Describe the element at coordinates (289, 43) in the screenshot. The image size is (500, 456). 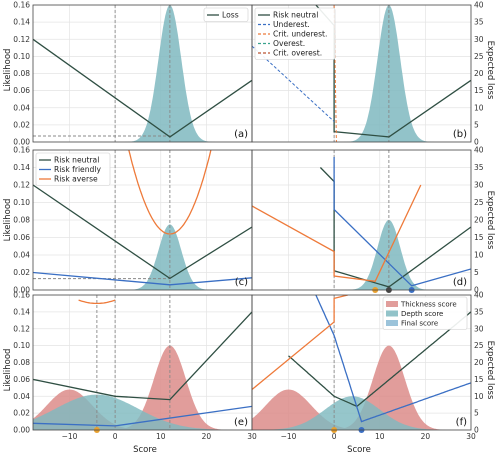
I see `legend-label: Overest.` at that location.